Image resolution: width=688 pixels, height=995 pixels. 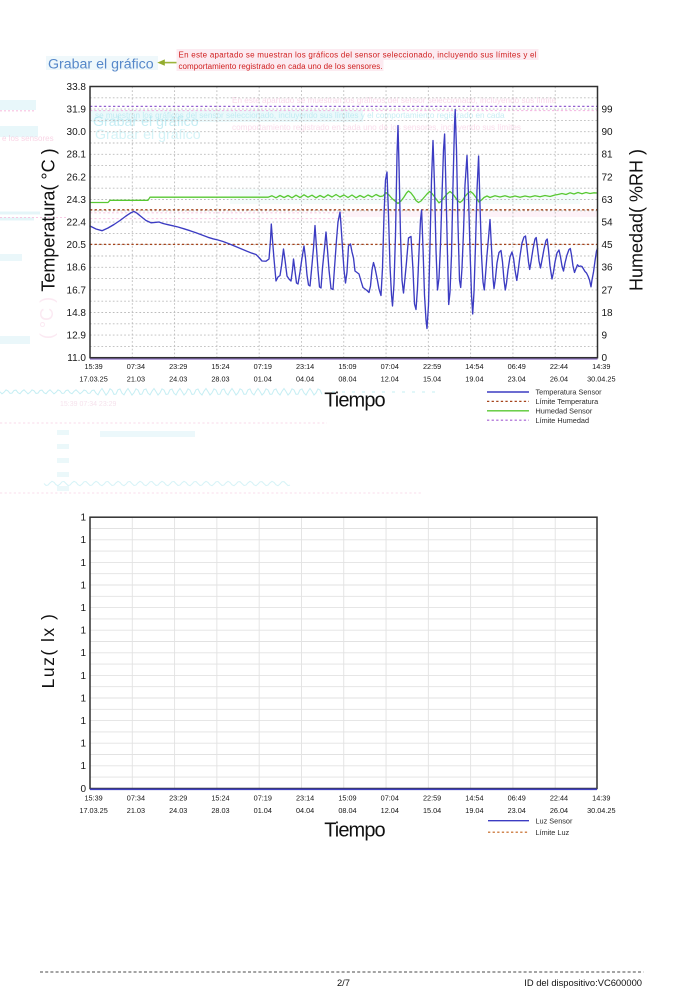 I want to click on svg-text: 24.3, so click(x=77, y=200).